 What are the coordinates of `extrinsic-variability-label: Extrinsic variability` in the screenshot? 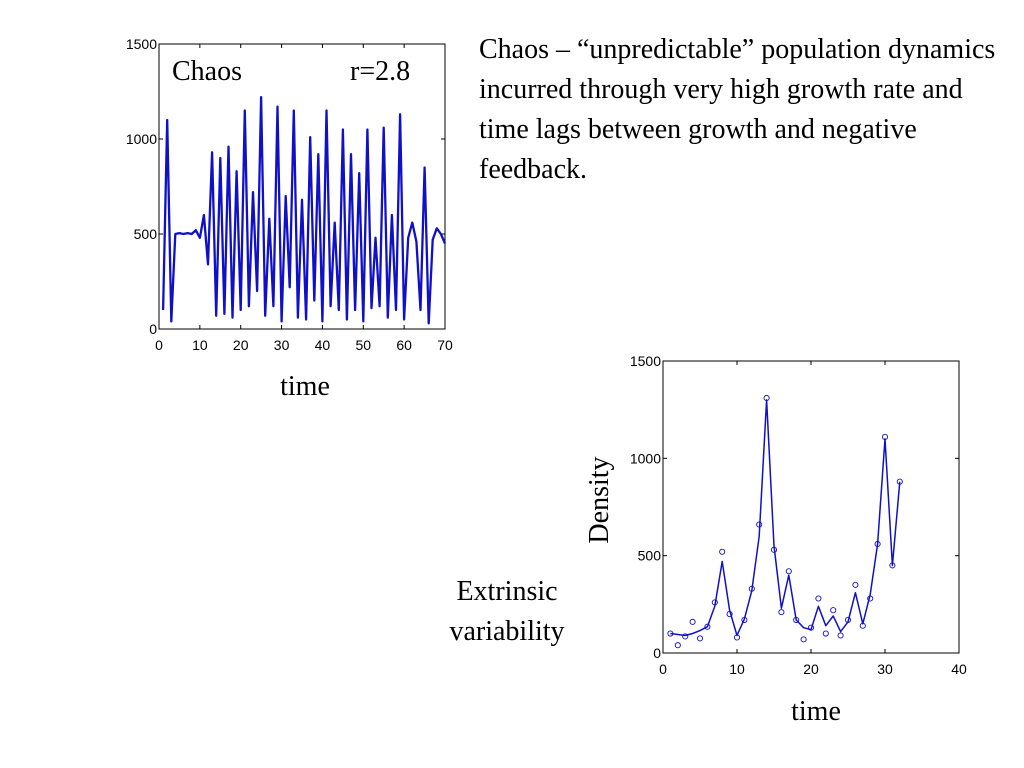 It's located at (507, 611).